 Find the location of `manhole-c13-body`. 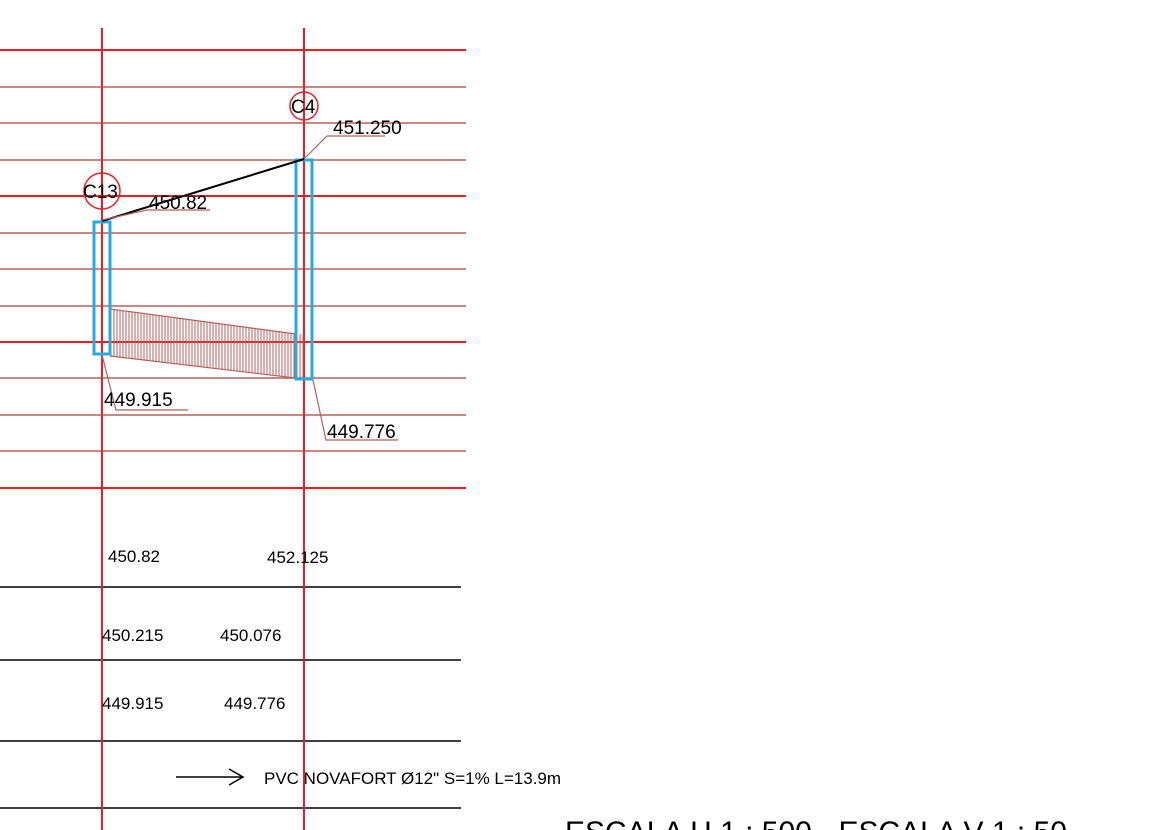

manhole-c13-body is located at coordinates (102, 288).